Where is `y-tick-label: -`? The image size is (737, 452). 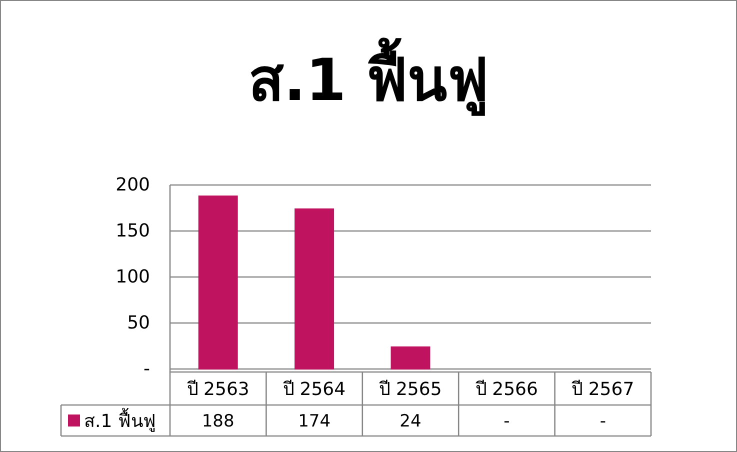
y-tick-label: - is located at coordinates (147, 369).